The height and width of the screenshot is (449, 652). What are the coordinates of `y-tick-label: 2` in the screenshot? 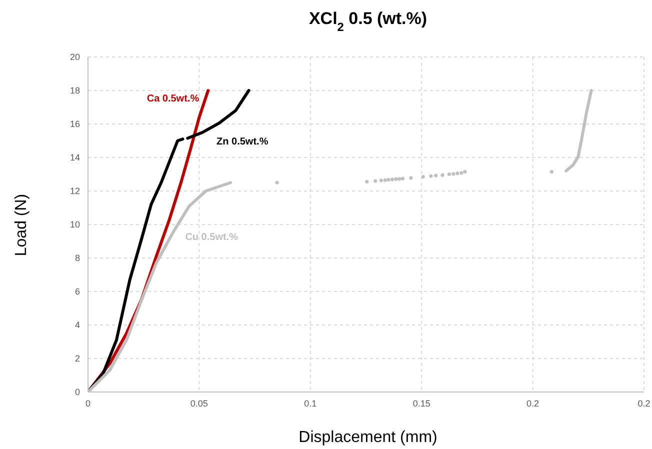 It's located at (77, 359).